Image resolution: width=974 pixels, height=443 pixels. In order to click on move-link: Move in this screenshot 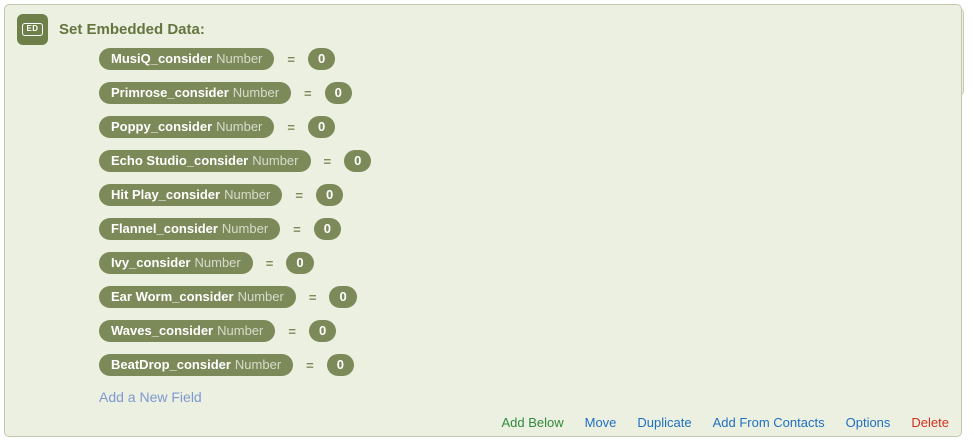, I will do `click(600, 422)`.